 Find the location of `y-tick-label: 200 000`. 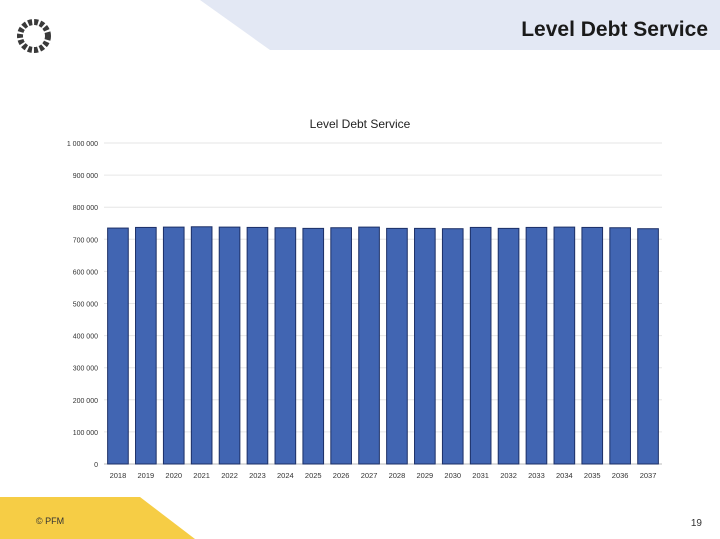

y-tick-label: 200 000 is located at coordinates (85, 401).